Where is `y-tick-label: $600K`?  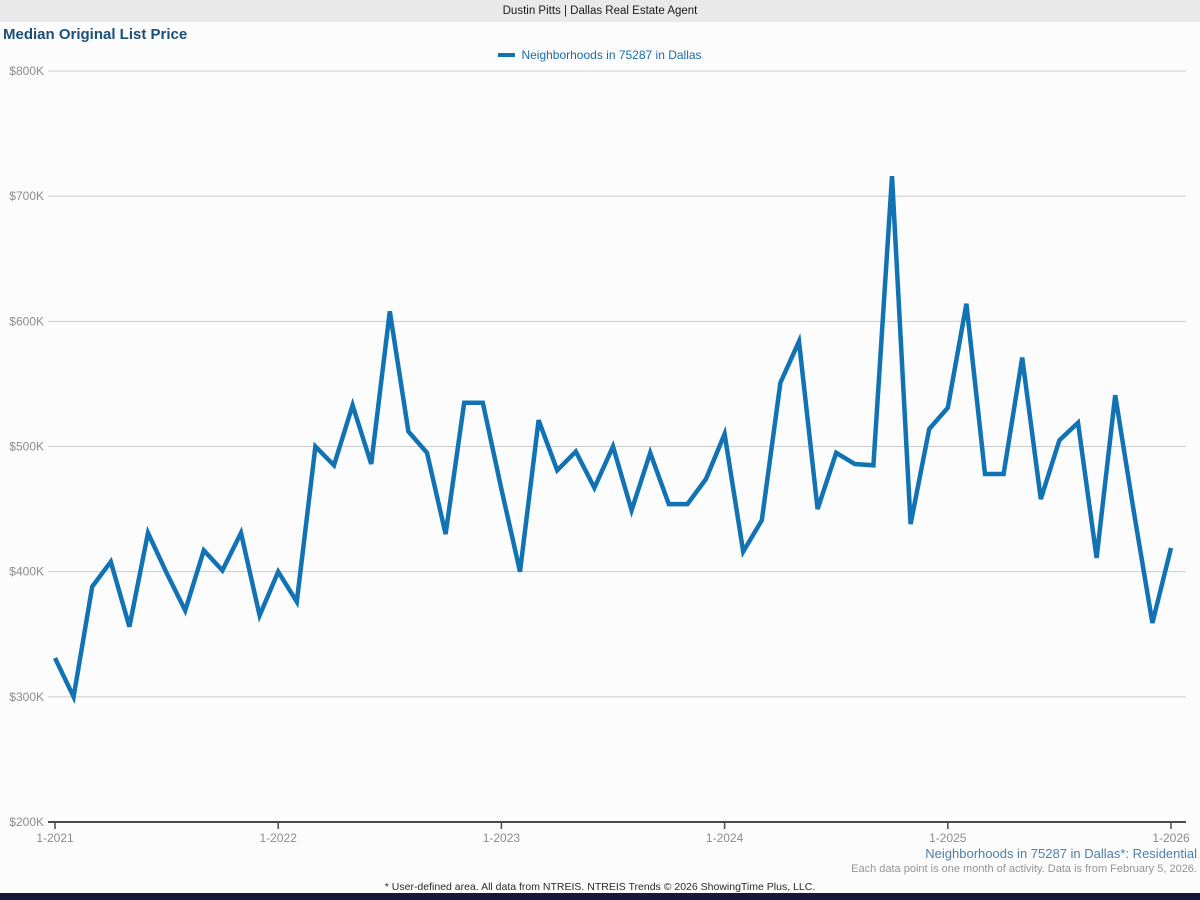 y-tick-label: $600K is located at coordinates (26, 321).